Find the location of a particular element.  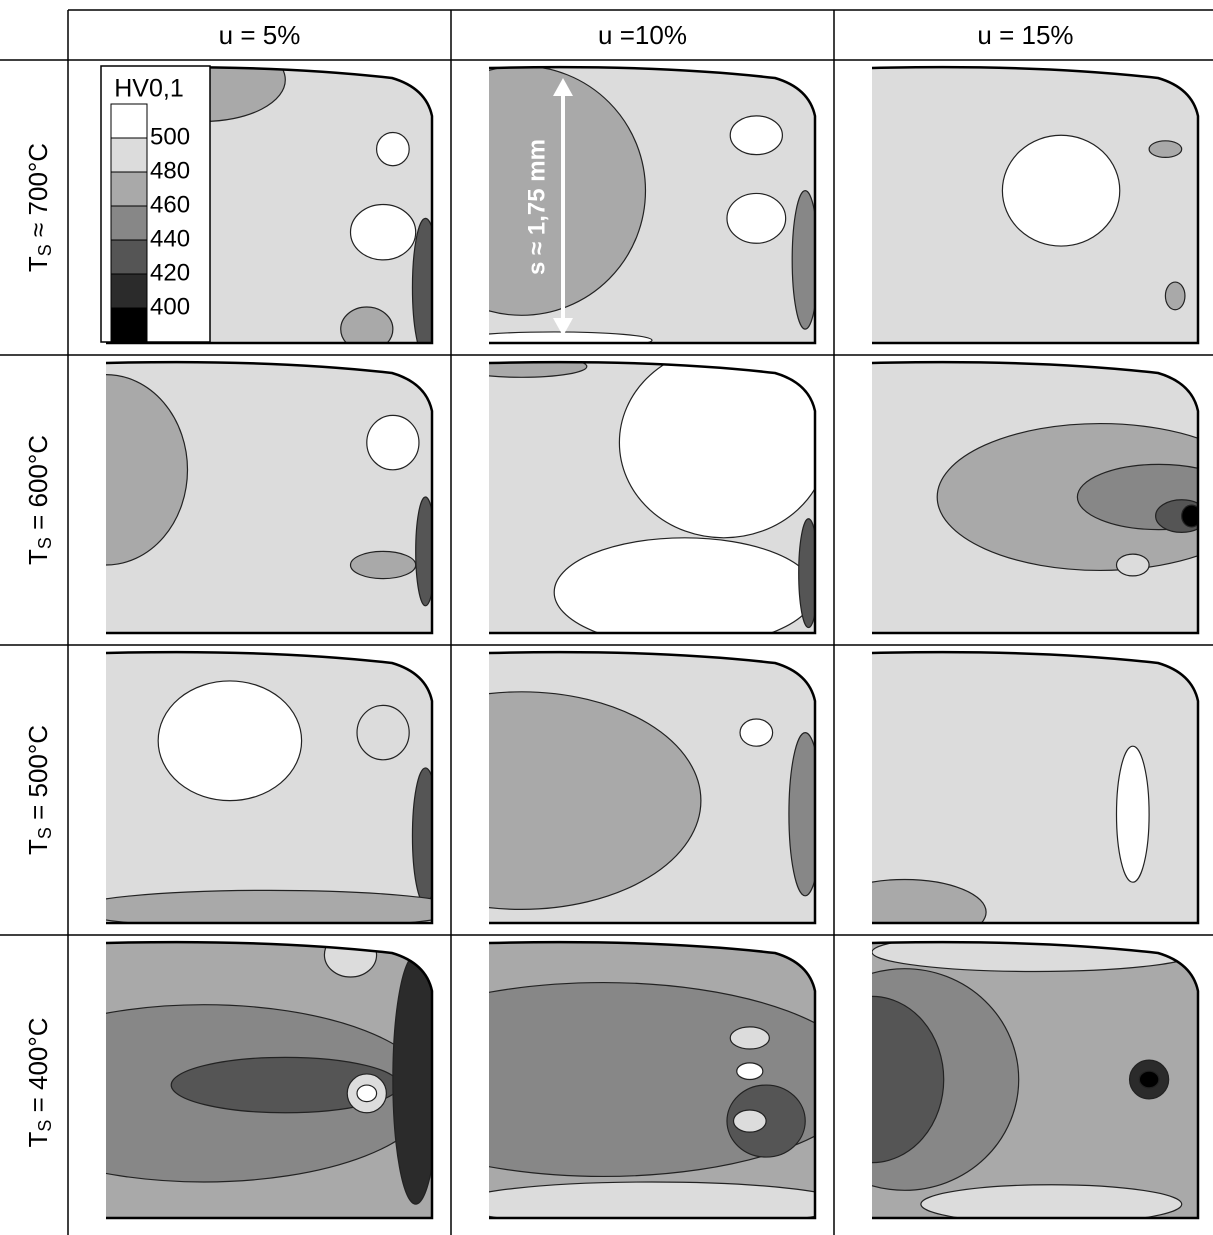

thickness-annotation: s ≈ 1,75 mm is located at coordinates (548, 207).